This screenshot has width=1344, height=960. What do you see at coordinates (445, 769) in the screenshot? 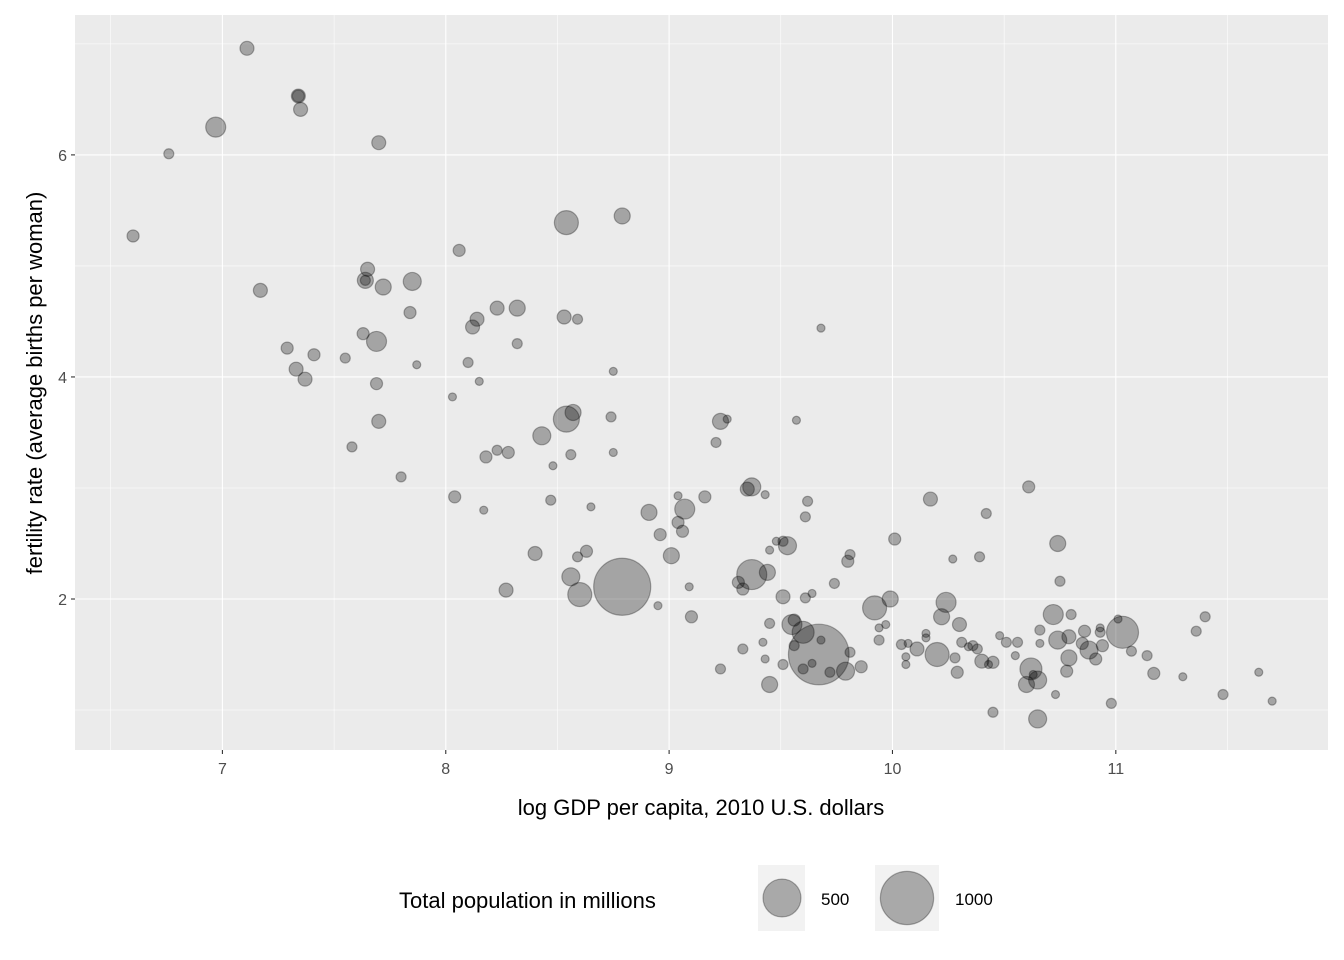
I see `x-tick-label: 8` at bounding box center [445, 769].